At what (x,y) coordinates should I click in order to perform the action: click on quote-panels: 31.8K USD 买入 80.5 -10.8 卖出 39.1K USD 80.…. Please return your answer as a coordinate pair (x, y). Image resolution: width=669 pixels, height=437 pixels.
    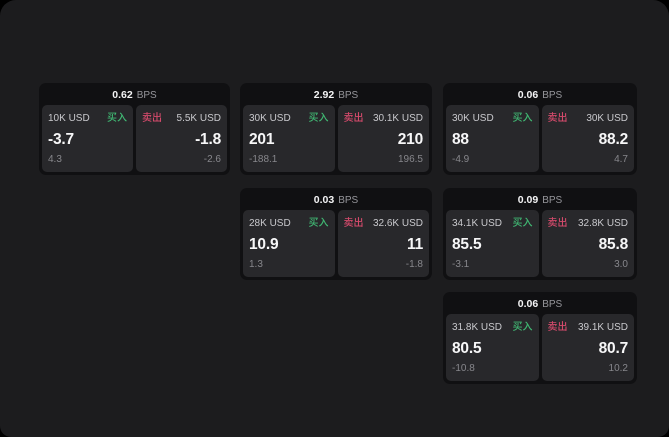
    Looking at the image, I should click on (540, 347).